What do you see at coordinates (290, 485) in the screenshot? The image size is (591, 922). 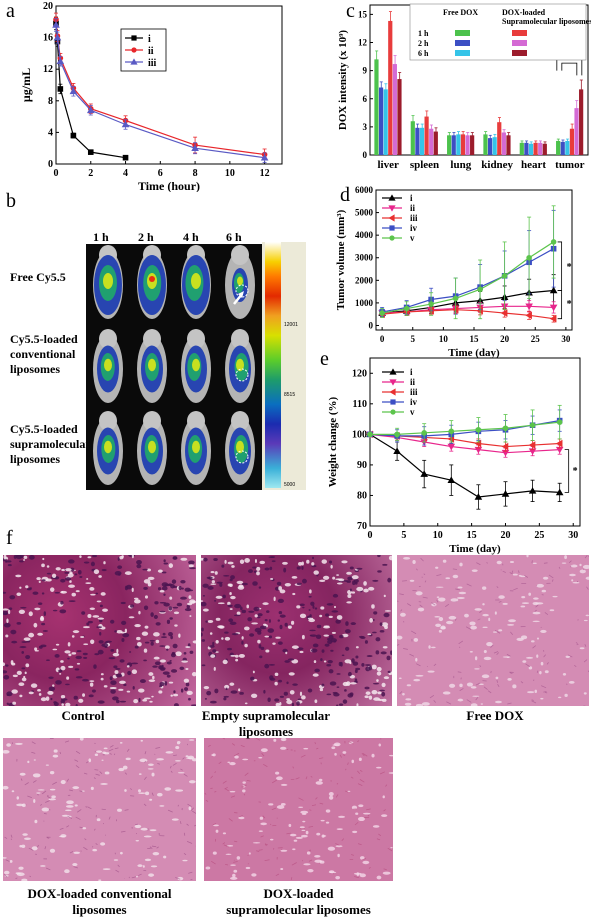 I see `scale-label-min: 5000` at bounding box center [290, 485].